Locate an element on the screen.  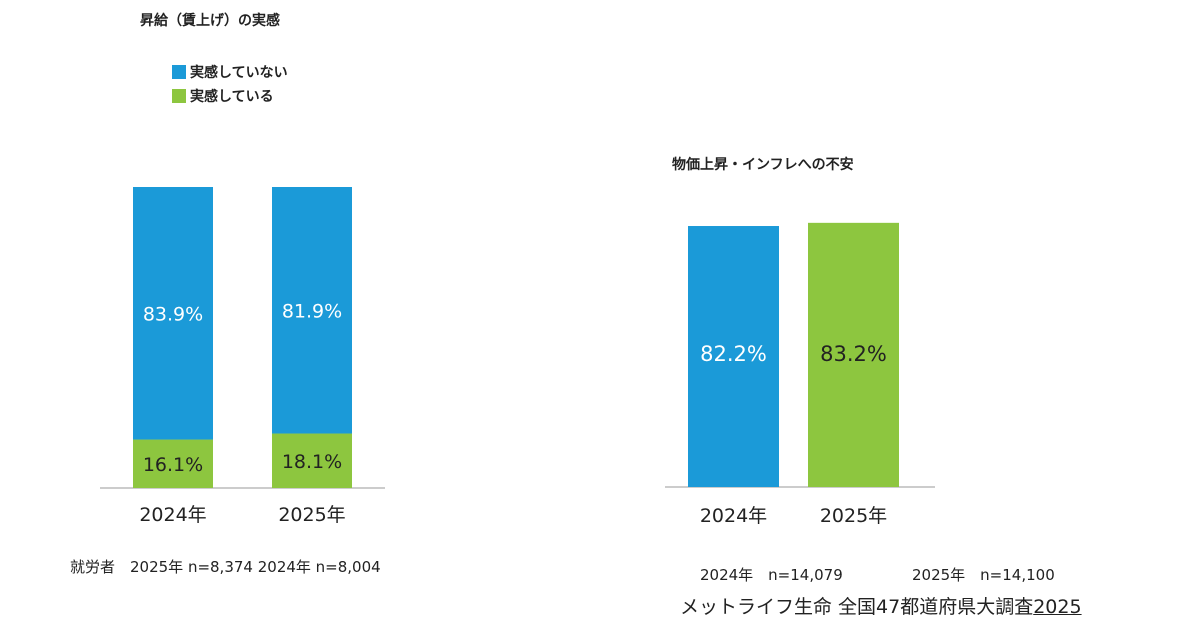
legend-swatch-blue is located at coordinates (179, 72).